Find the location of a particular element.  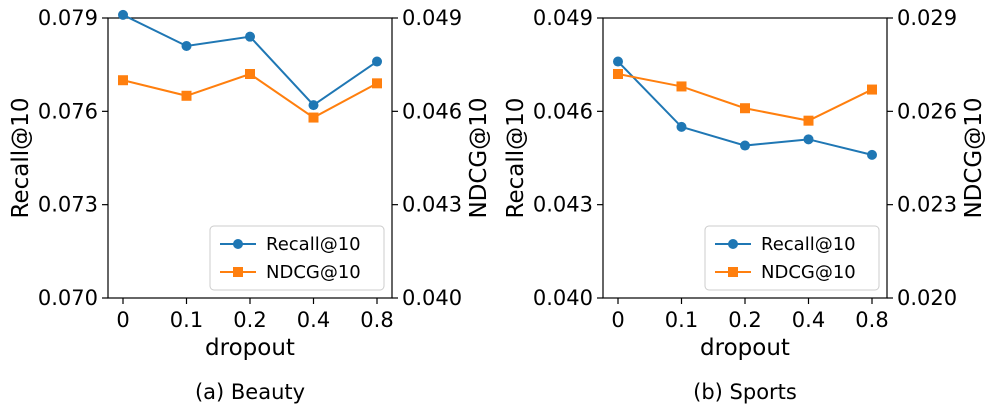

y-right-tick-label: 0.049 is located at coordinates (432, 18).